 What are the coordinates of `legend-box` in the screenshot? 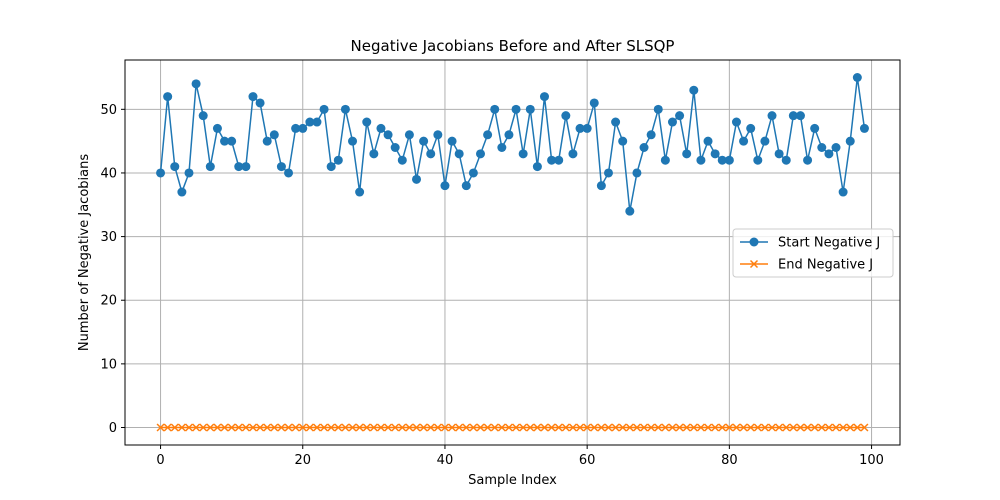 It's located at (813, 253).